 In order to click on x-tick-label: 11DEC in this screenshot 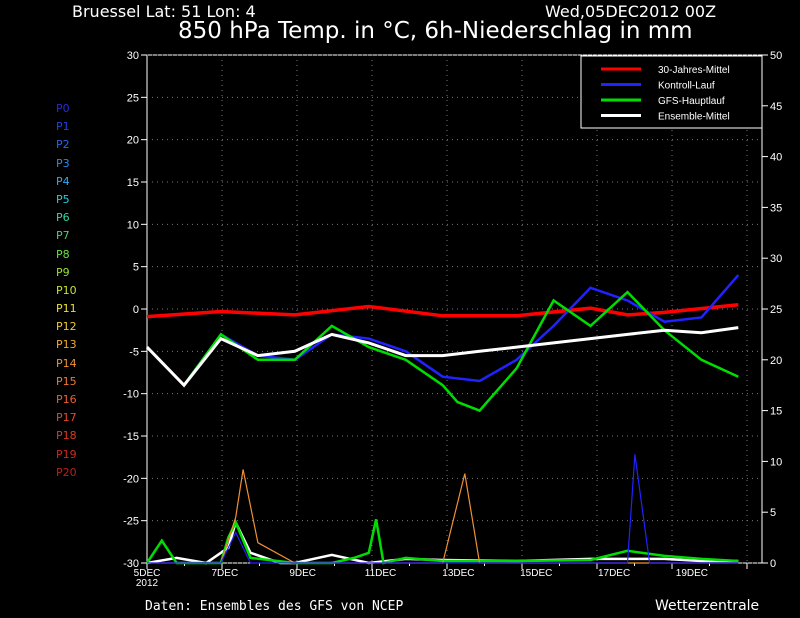, I will do `click(381, 573)`.